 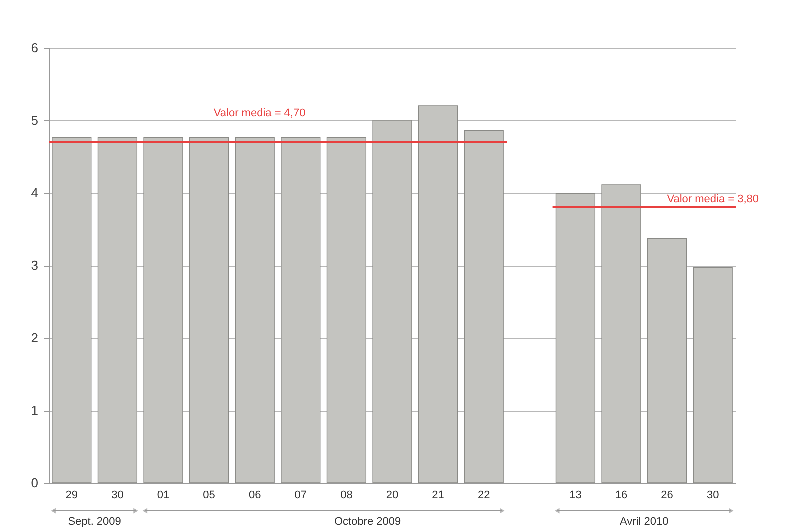 I want to click on y-tick-label: 0, so click(x=34, y=483).